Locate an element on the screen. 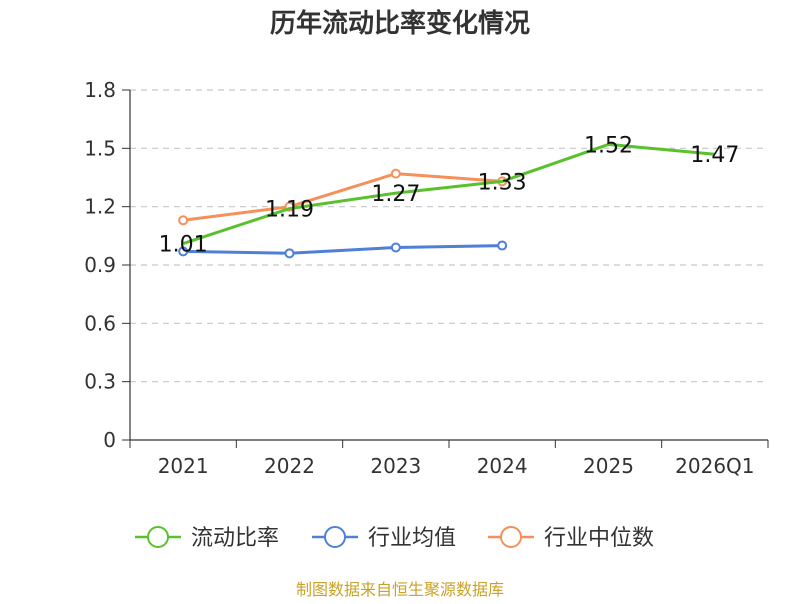 Image resolution: width=800 pixels, height=604 pixels. legend-label: 行业均值 is located at coordinates (412, 538).